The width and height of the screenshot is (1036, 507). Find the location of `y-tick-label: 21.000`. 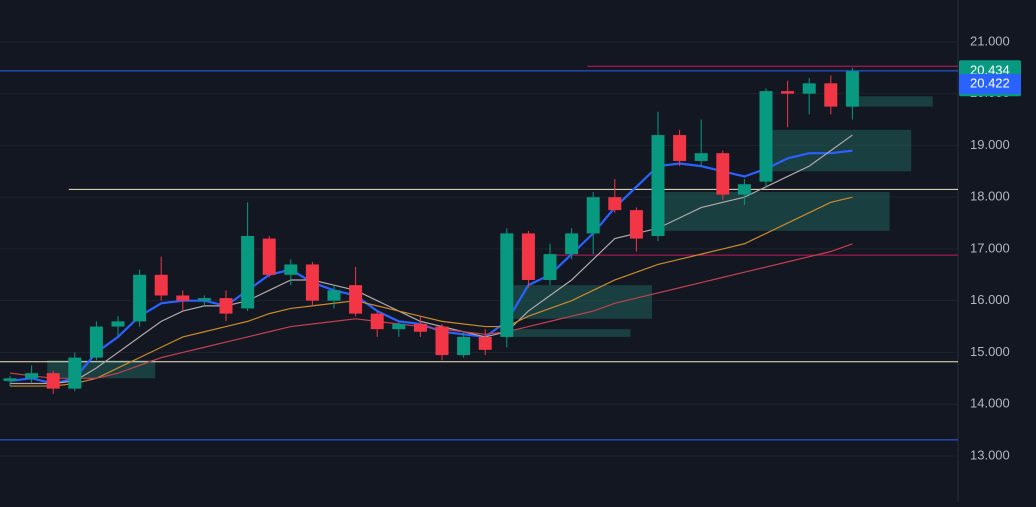

y-tick-label: 21.000 is located at coordinates (990, 40).